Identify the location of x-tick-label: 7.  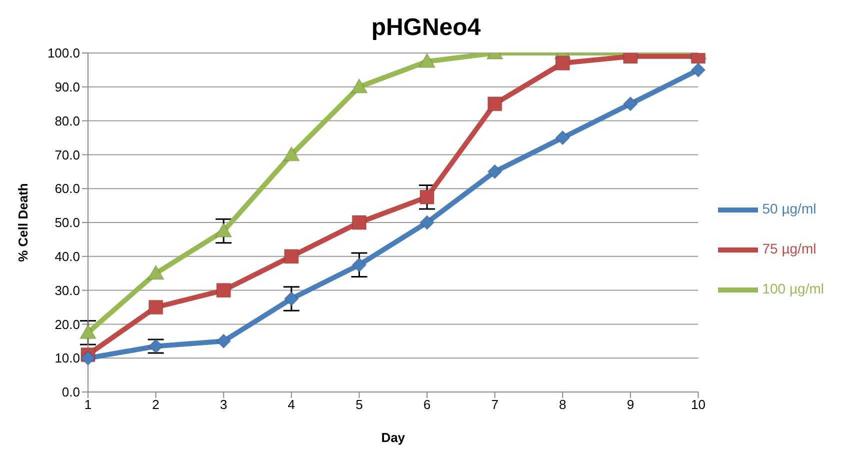
(494, 404).